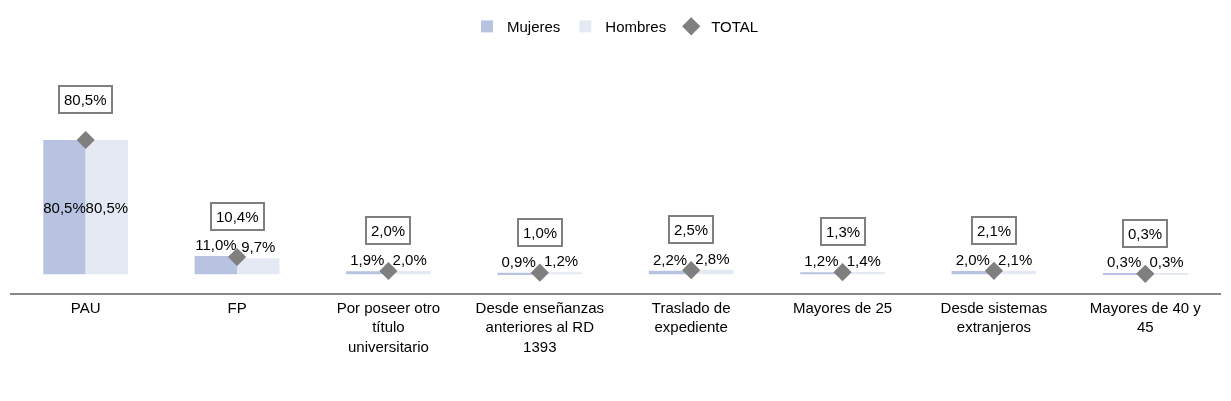 The width and height of the screenshot is (1231, 401). Describe the element at coordinates (670, 259) in the screenshot. I see `data-label: 2,2%` at that location.